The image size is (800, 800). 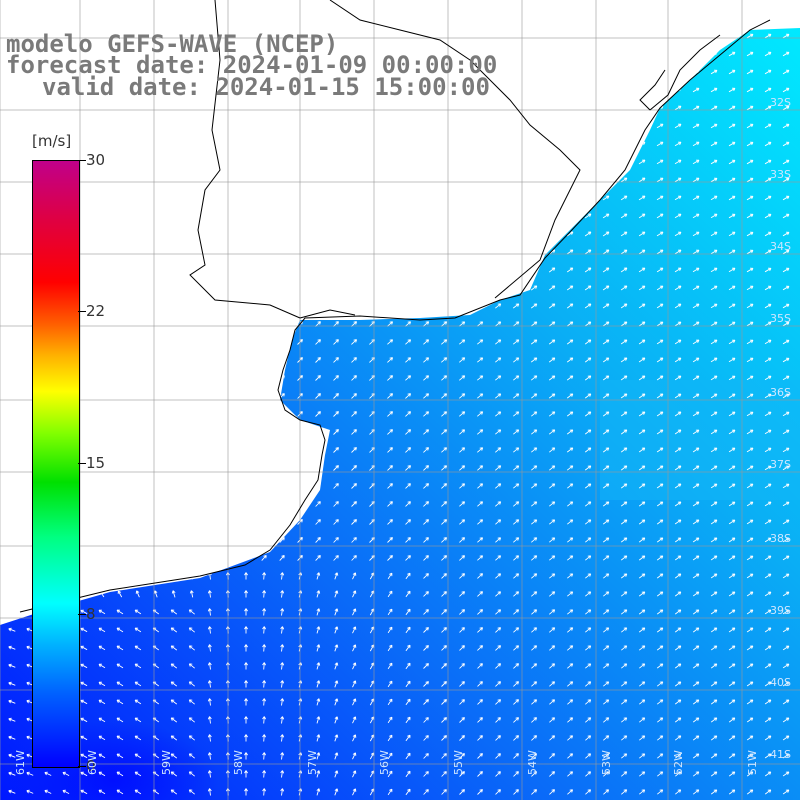 I want to click on title-valid-date: valid date: 2024-01-15 15:00:00, so click(x=266, y=87).